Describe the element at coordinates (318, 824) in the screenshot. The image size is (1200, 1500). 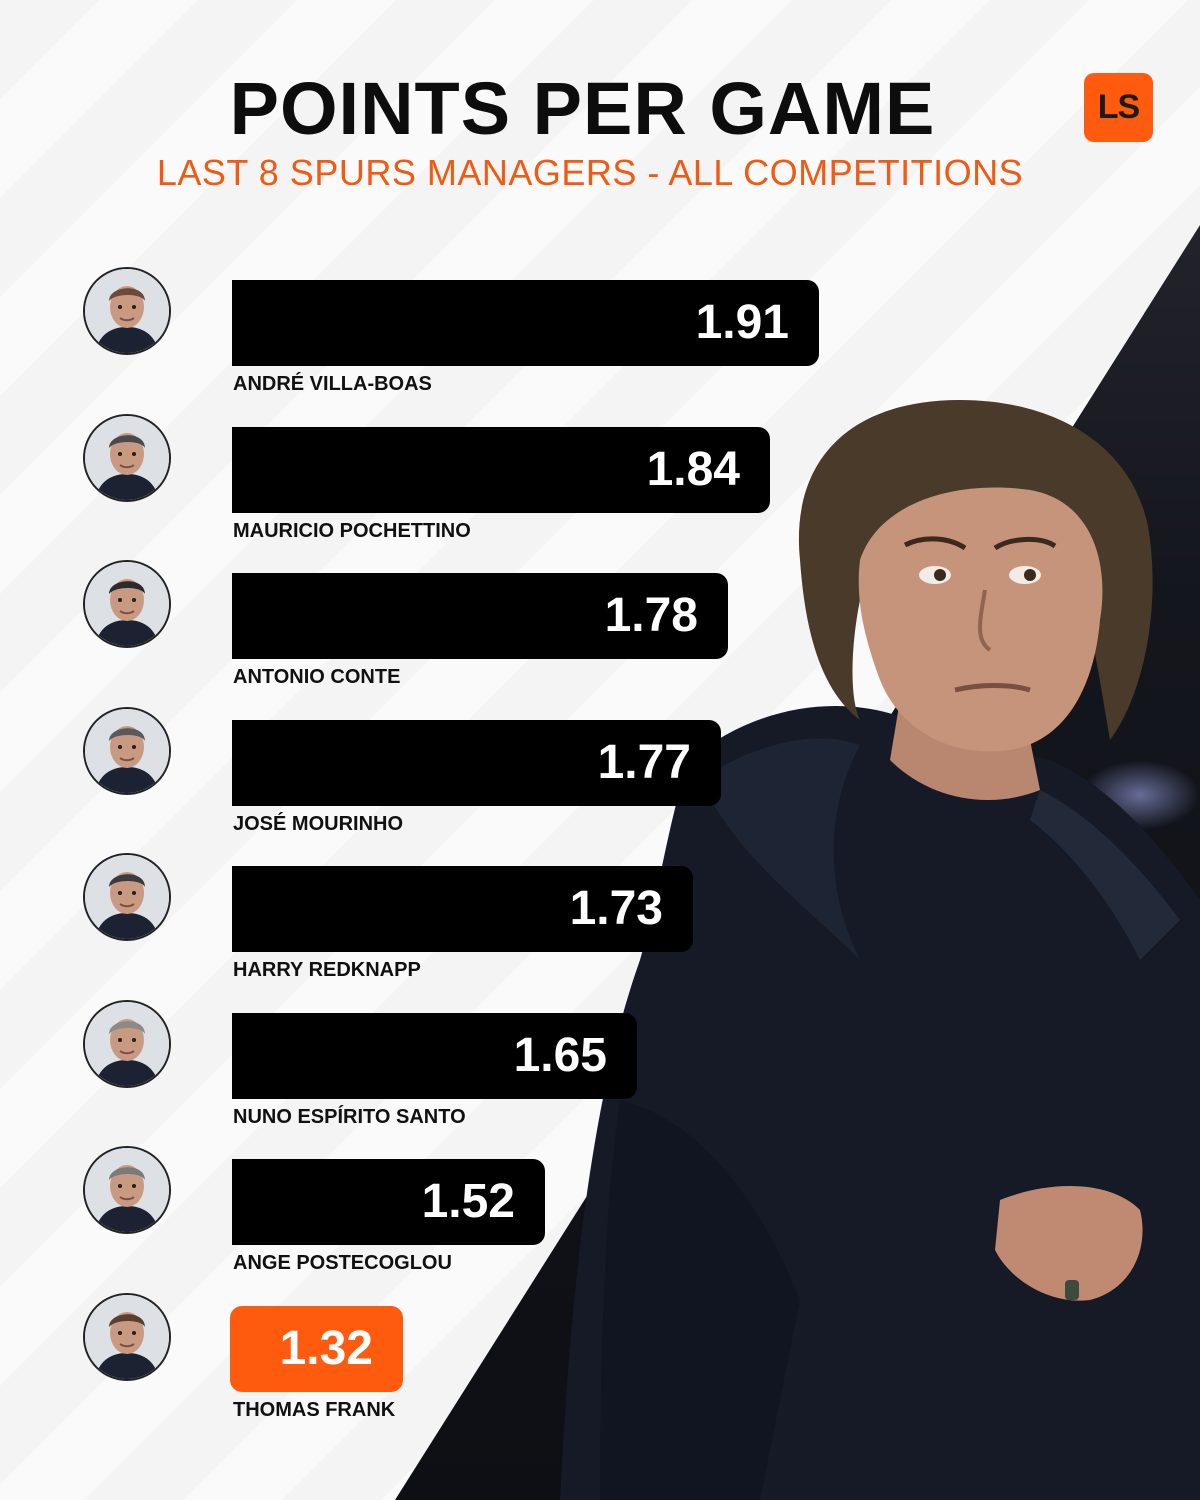
I see `manager-name-label: JOSÉ MOURINHO` at that location.